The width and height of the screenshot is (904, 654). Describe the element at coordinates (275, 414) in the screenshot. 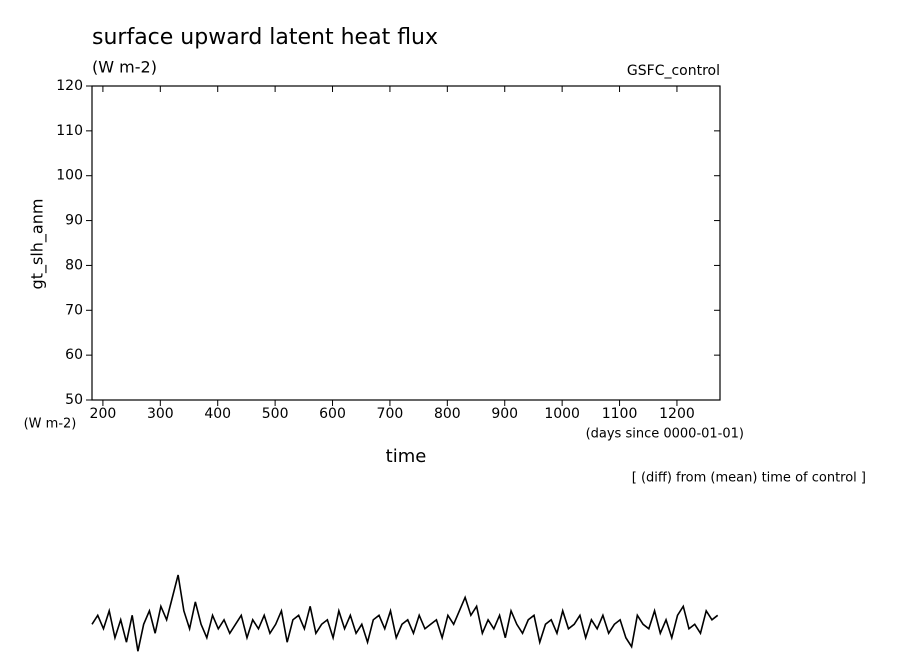

I see `x-tick-label: 500` at that location.